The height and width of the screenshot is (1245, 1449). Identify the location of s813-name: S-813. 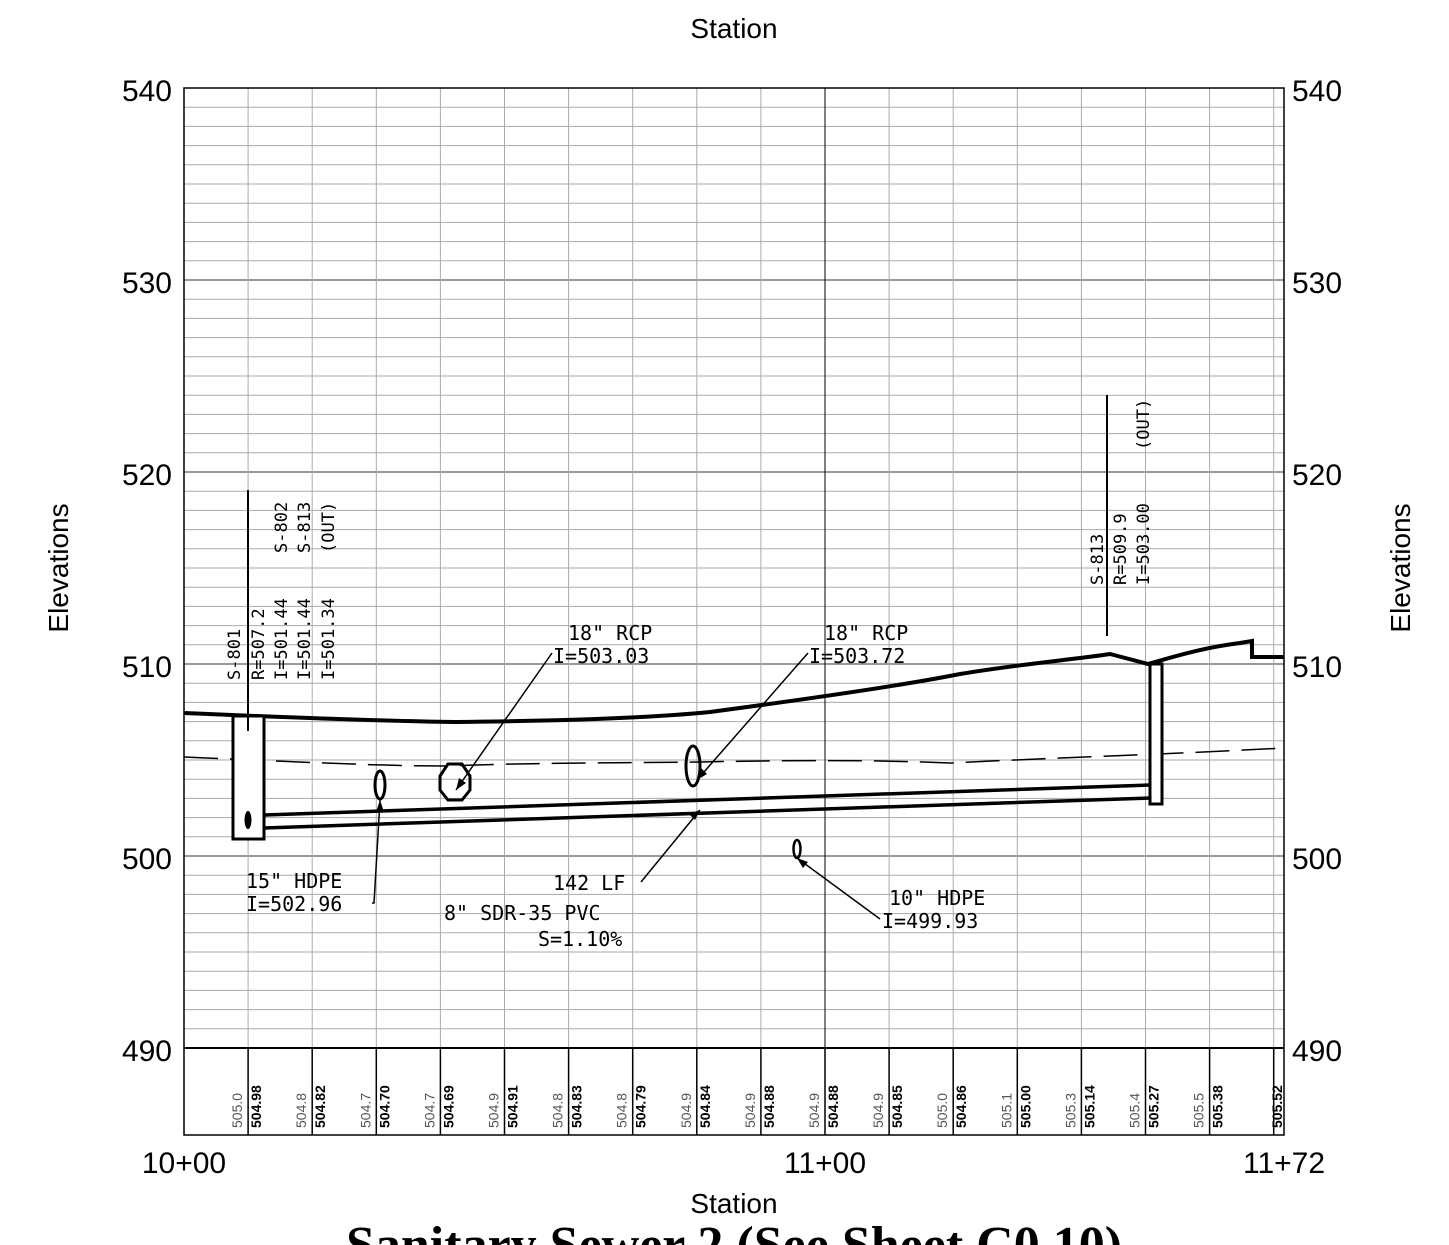
(1098, 559).